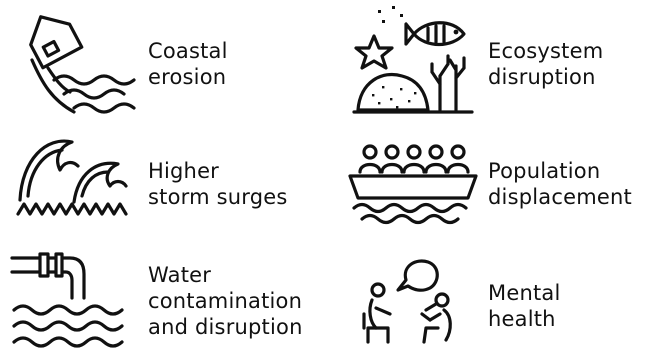 This screenshot has height=356, width=648. Describe the element at coordinates (560, 184) in the screenshot. I see `impact-label: Population displacement` at that location.